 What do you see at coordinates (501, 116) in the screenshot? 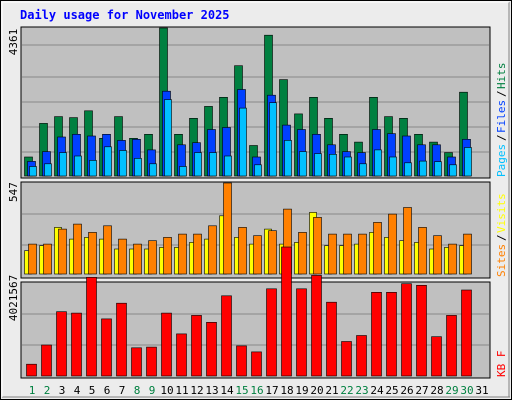
I see `legend-files: Files` at bounding box center [501, 116].